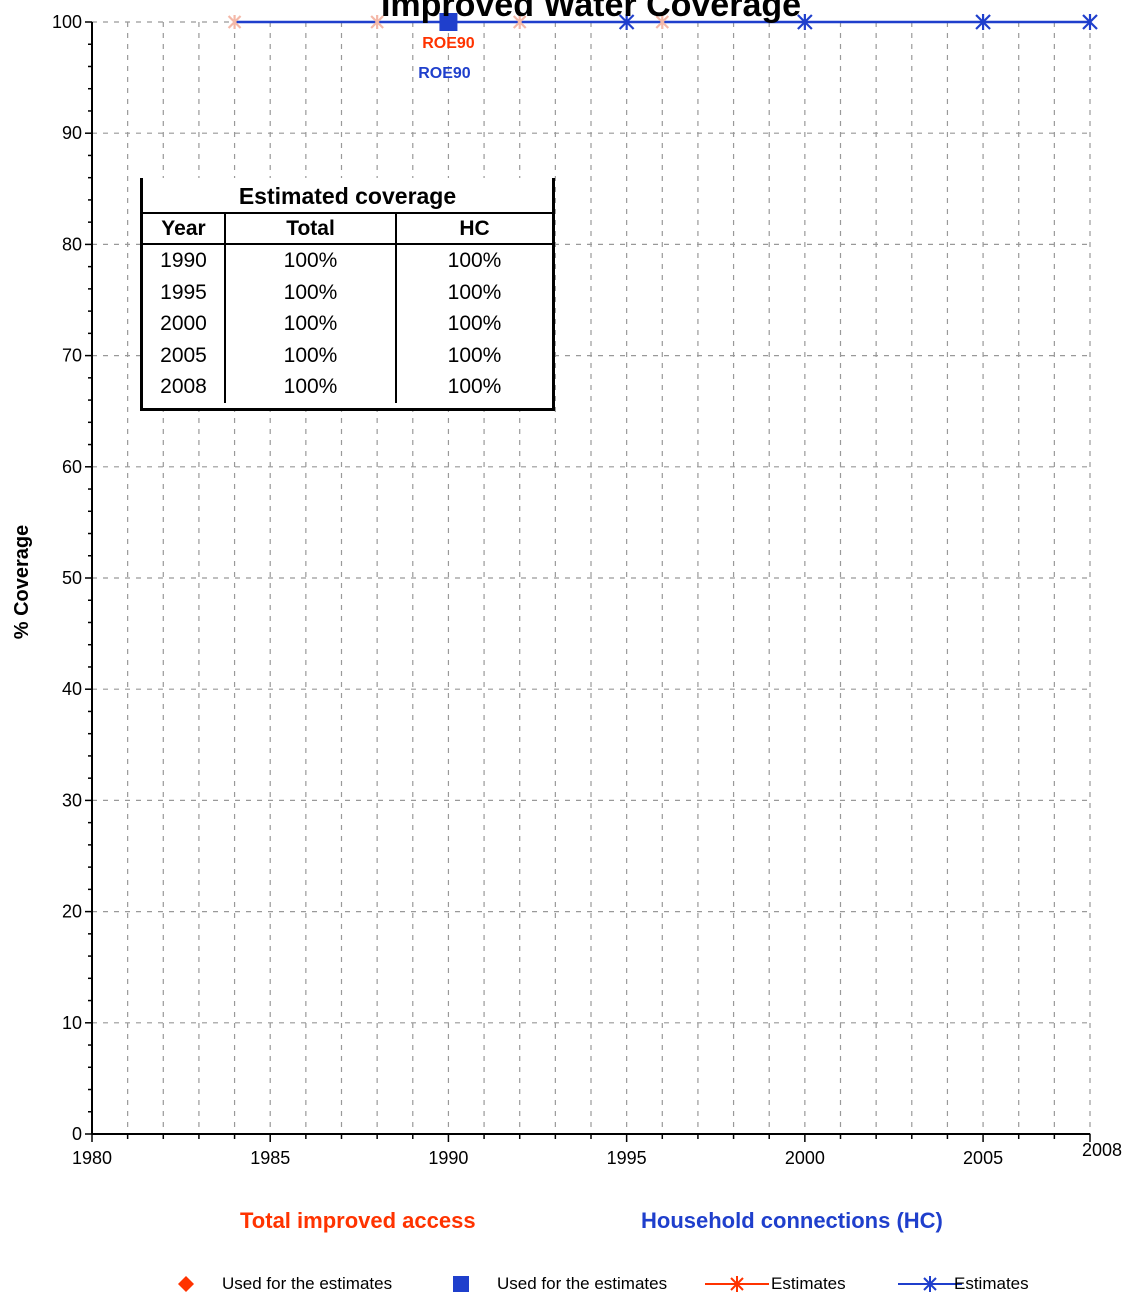 Image resolution: width=1123 pixels, height=1307 pixels. Describe the element at coordinates (444, 73) in the screenshot. I see `hc-survey-label: ROE90` at that location.